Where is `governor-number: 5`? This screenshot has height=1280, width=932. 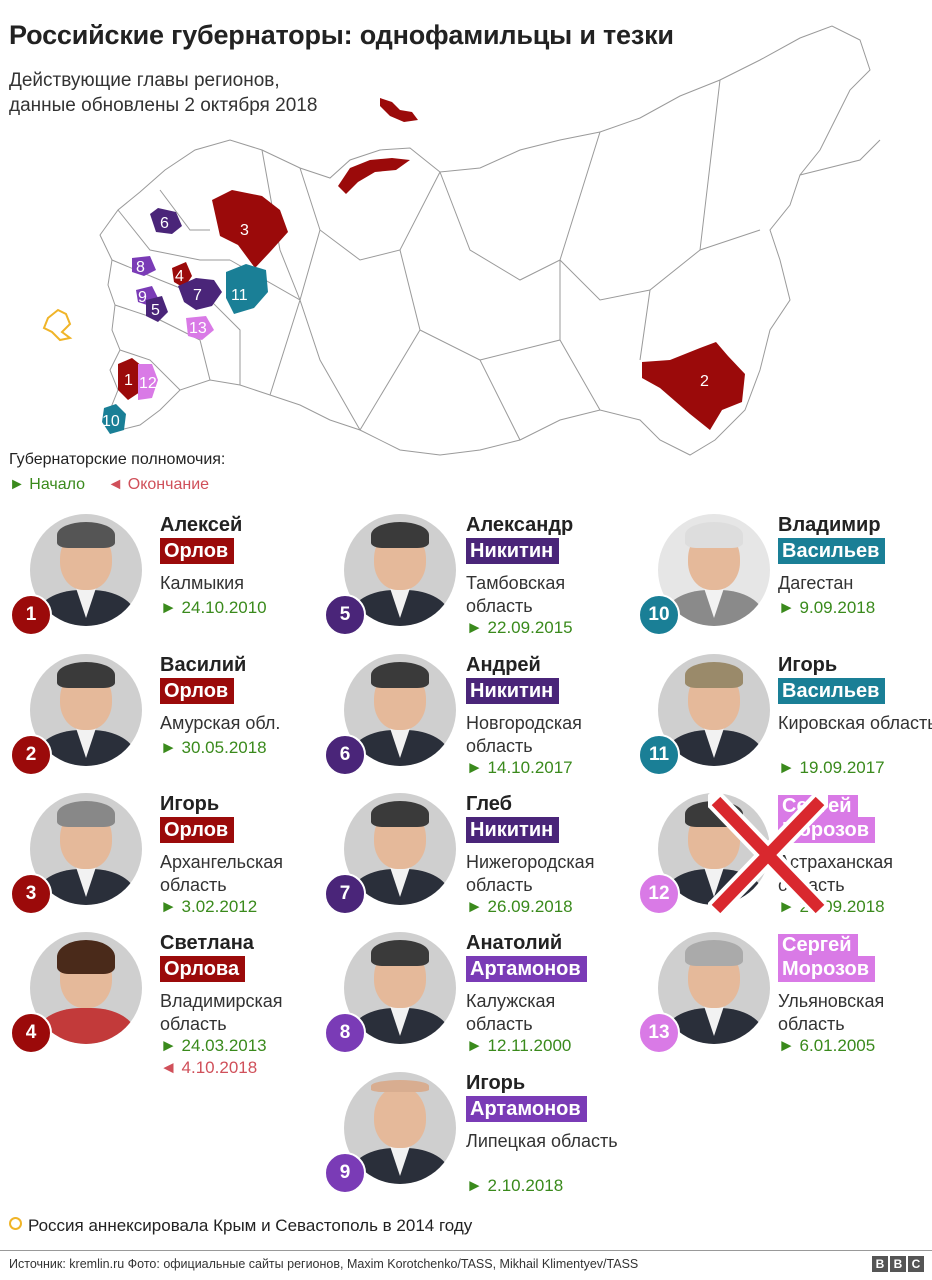
governor-number: 5 is located at coordinates (345, 615).